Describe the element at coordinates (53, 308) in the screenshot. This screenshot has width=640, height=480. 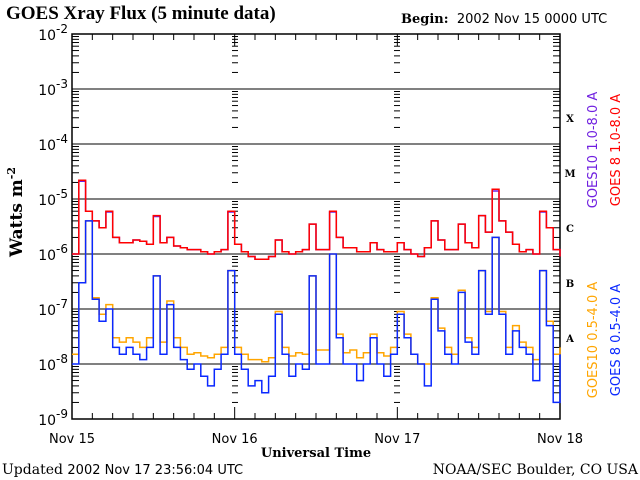
I see `y-tick-label: 10⁻⁷` at that location.